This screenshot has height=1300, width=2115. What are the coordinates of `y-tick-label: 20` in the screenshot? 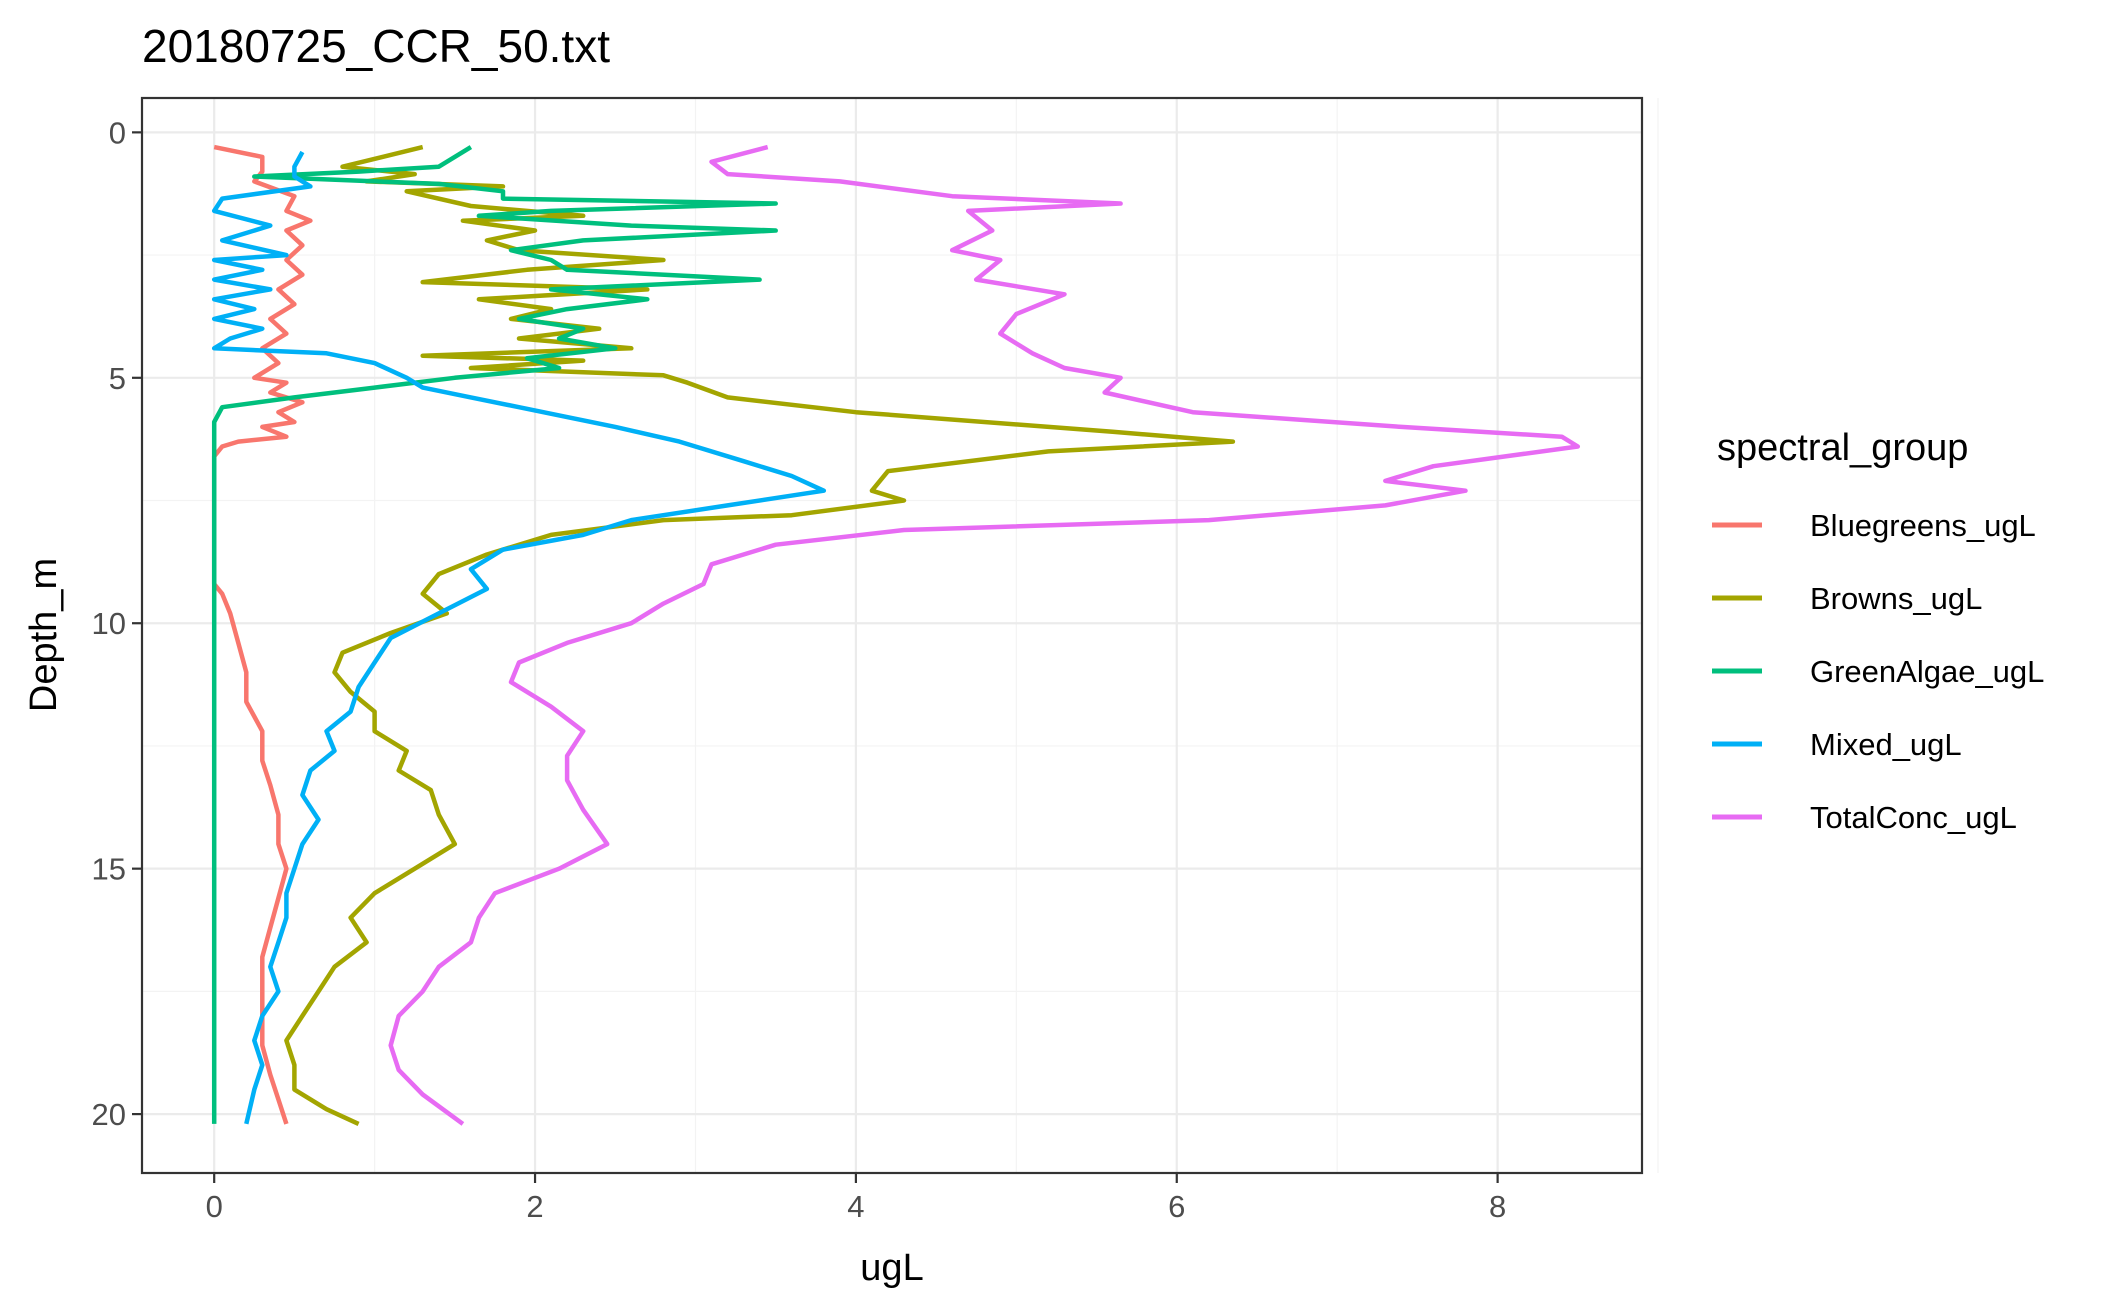 It's located at (109, 1114).